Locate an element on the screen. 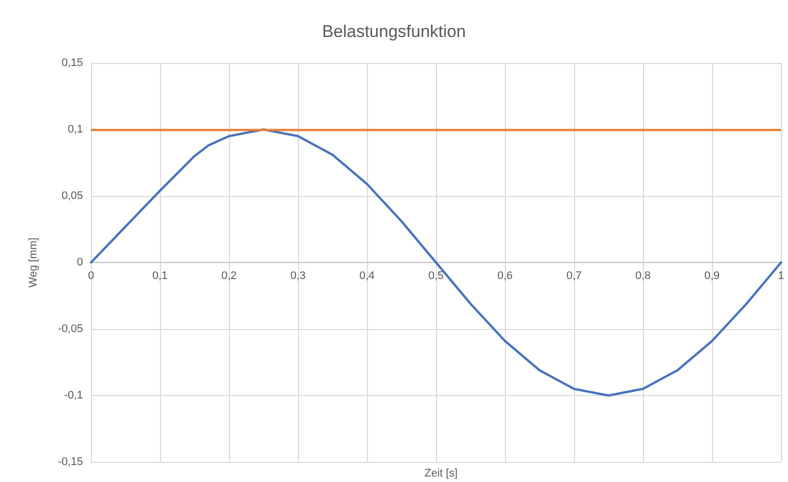 This screenshot has height=482, width=788. y-tick-label: -0,05 is located at coordinates (70, 329).